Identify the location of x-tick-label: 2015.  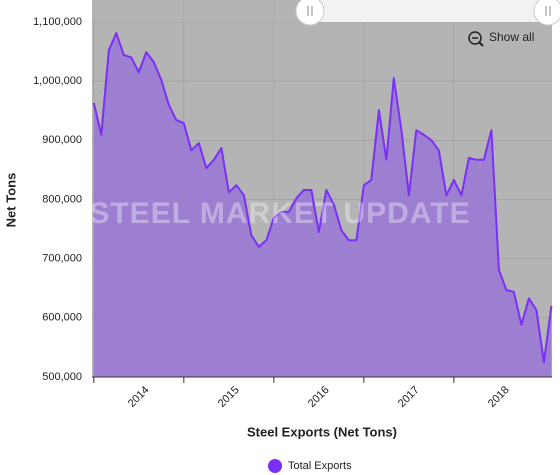
(229, 397).